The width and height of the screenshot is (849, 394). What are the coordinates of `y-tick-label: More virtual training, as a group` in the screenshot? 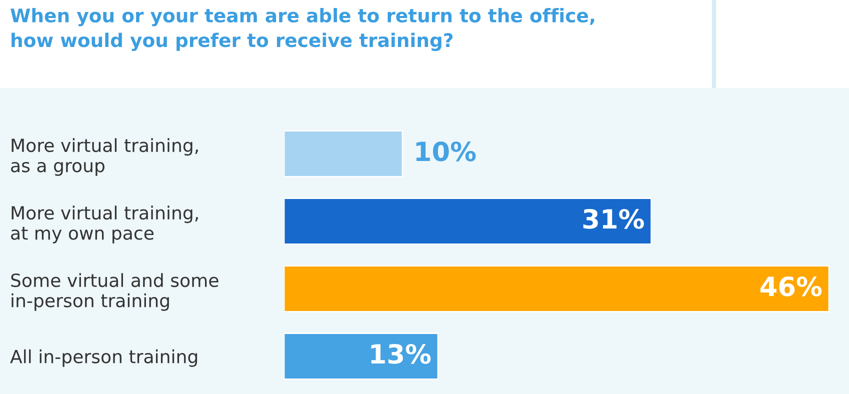 It's located at (104, 157).